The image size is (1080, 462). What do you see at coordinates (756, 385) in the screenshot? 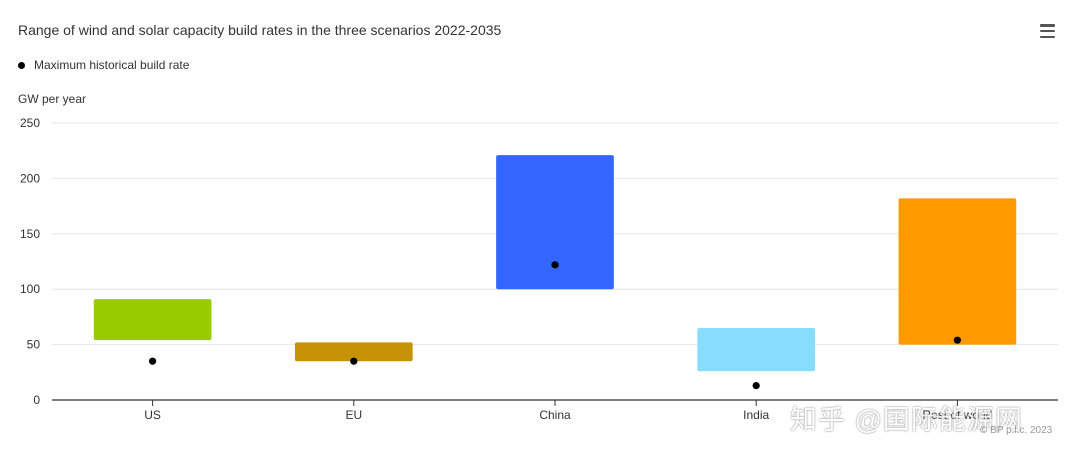
I see `historical-max-point-india` at bounding box center [756, 385].